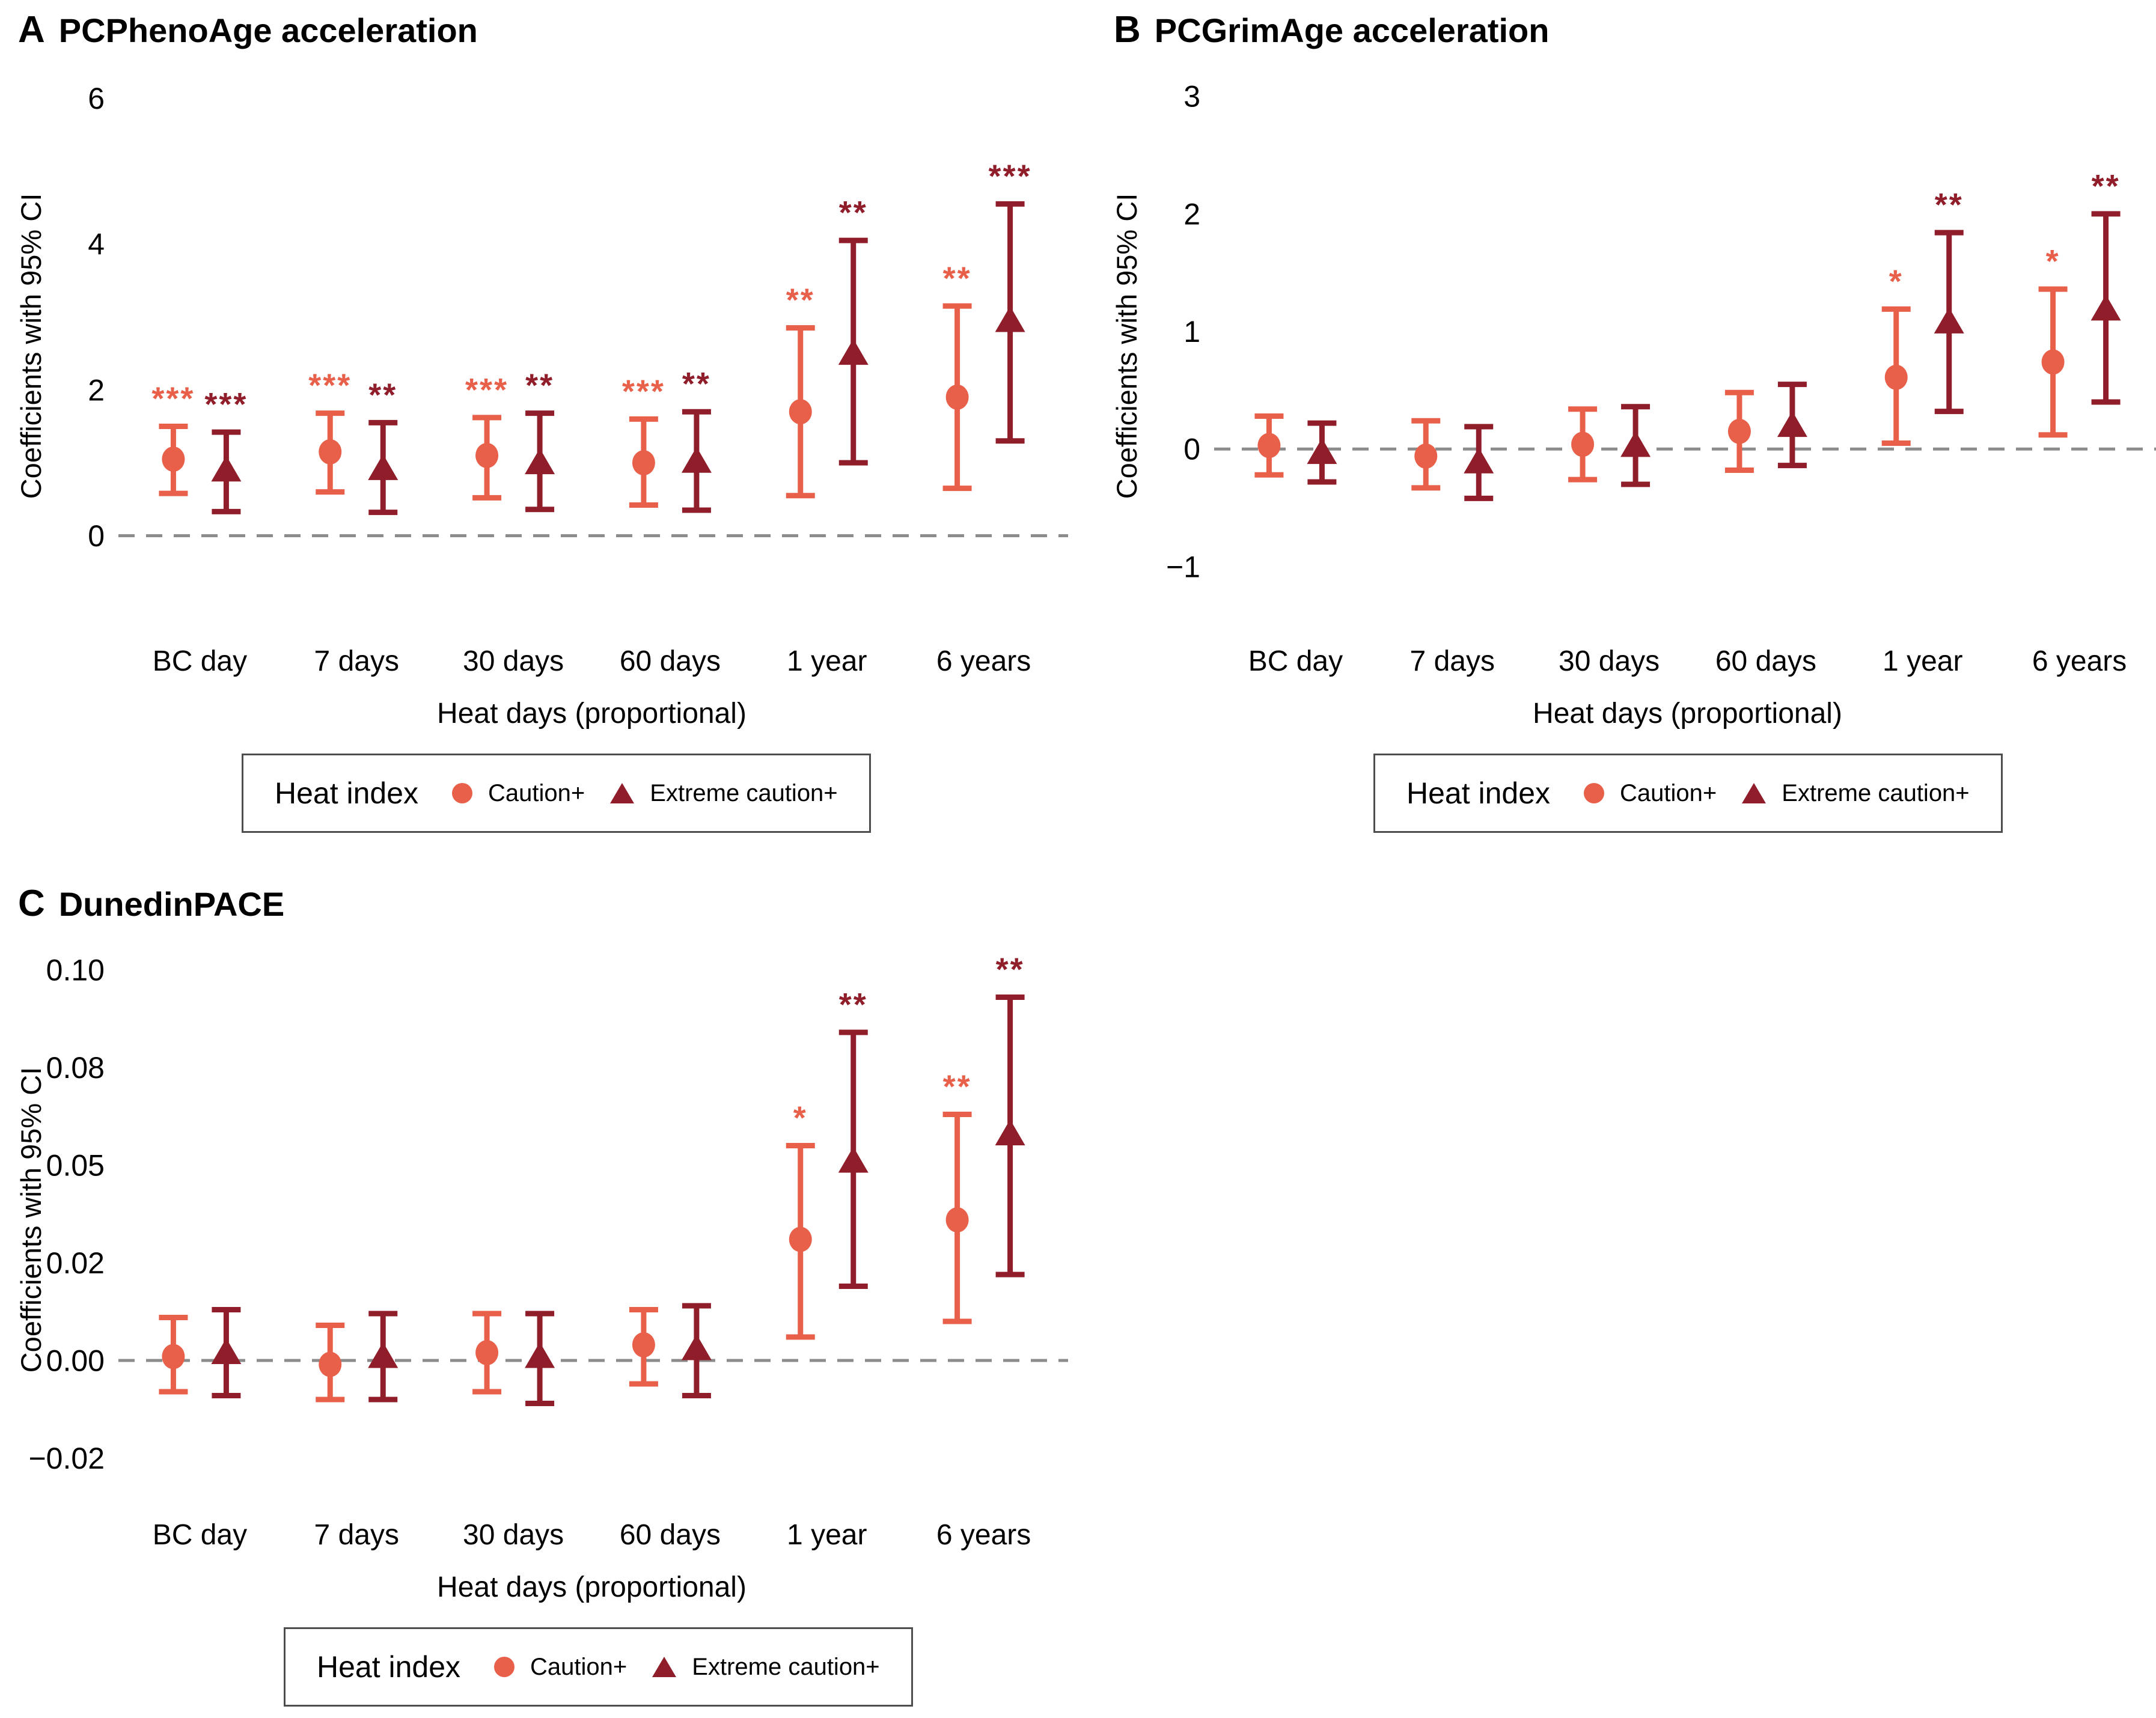  I want to click on y-tick-label: 0.10, so click(75, 971).